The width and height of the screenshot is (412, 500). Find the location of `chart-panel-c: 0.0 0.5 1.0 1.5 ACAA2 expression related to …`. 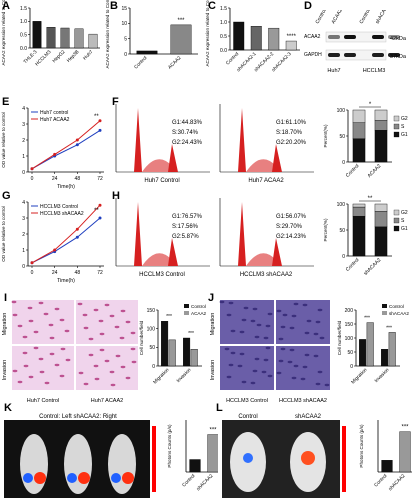

chart-panel-c: 0.0 0.5 1.0 1.5 ACAA2 expression related to … is located at coordinates (252, 36).